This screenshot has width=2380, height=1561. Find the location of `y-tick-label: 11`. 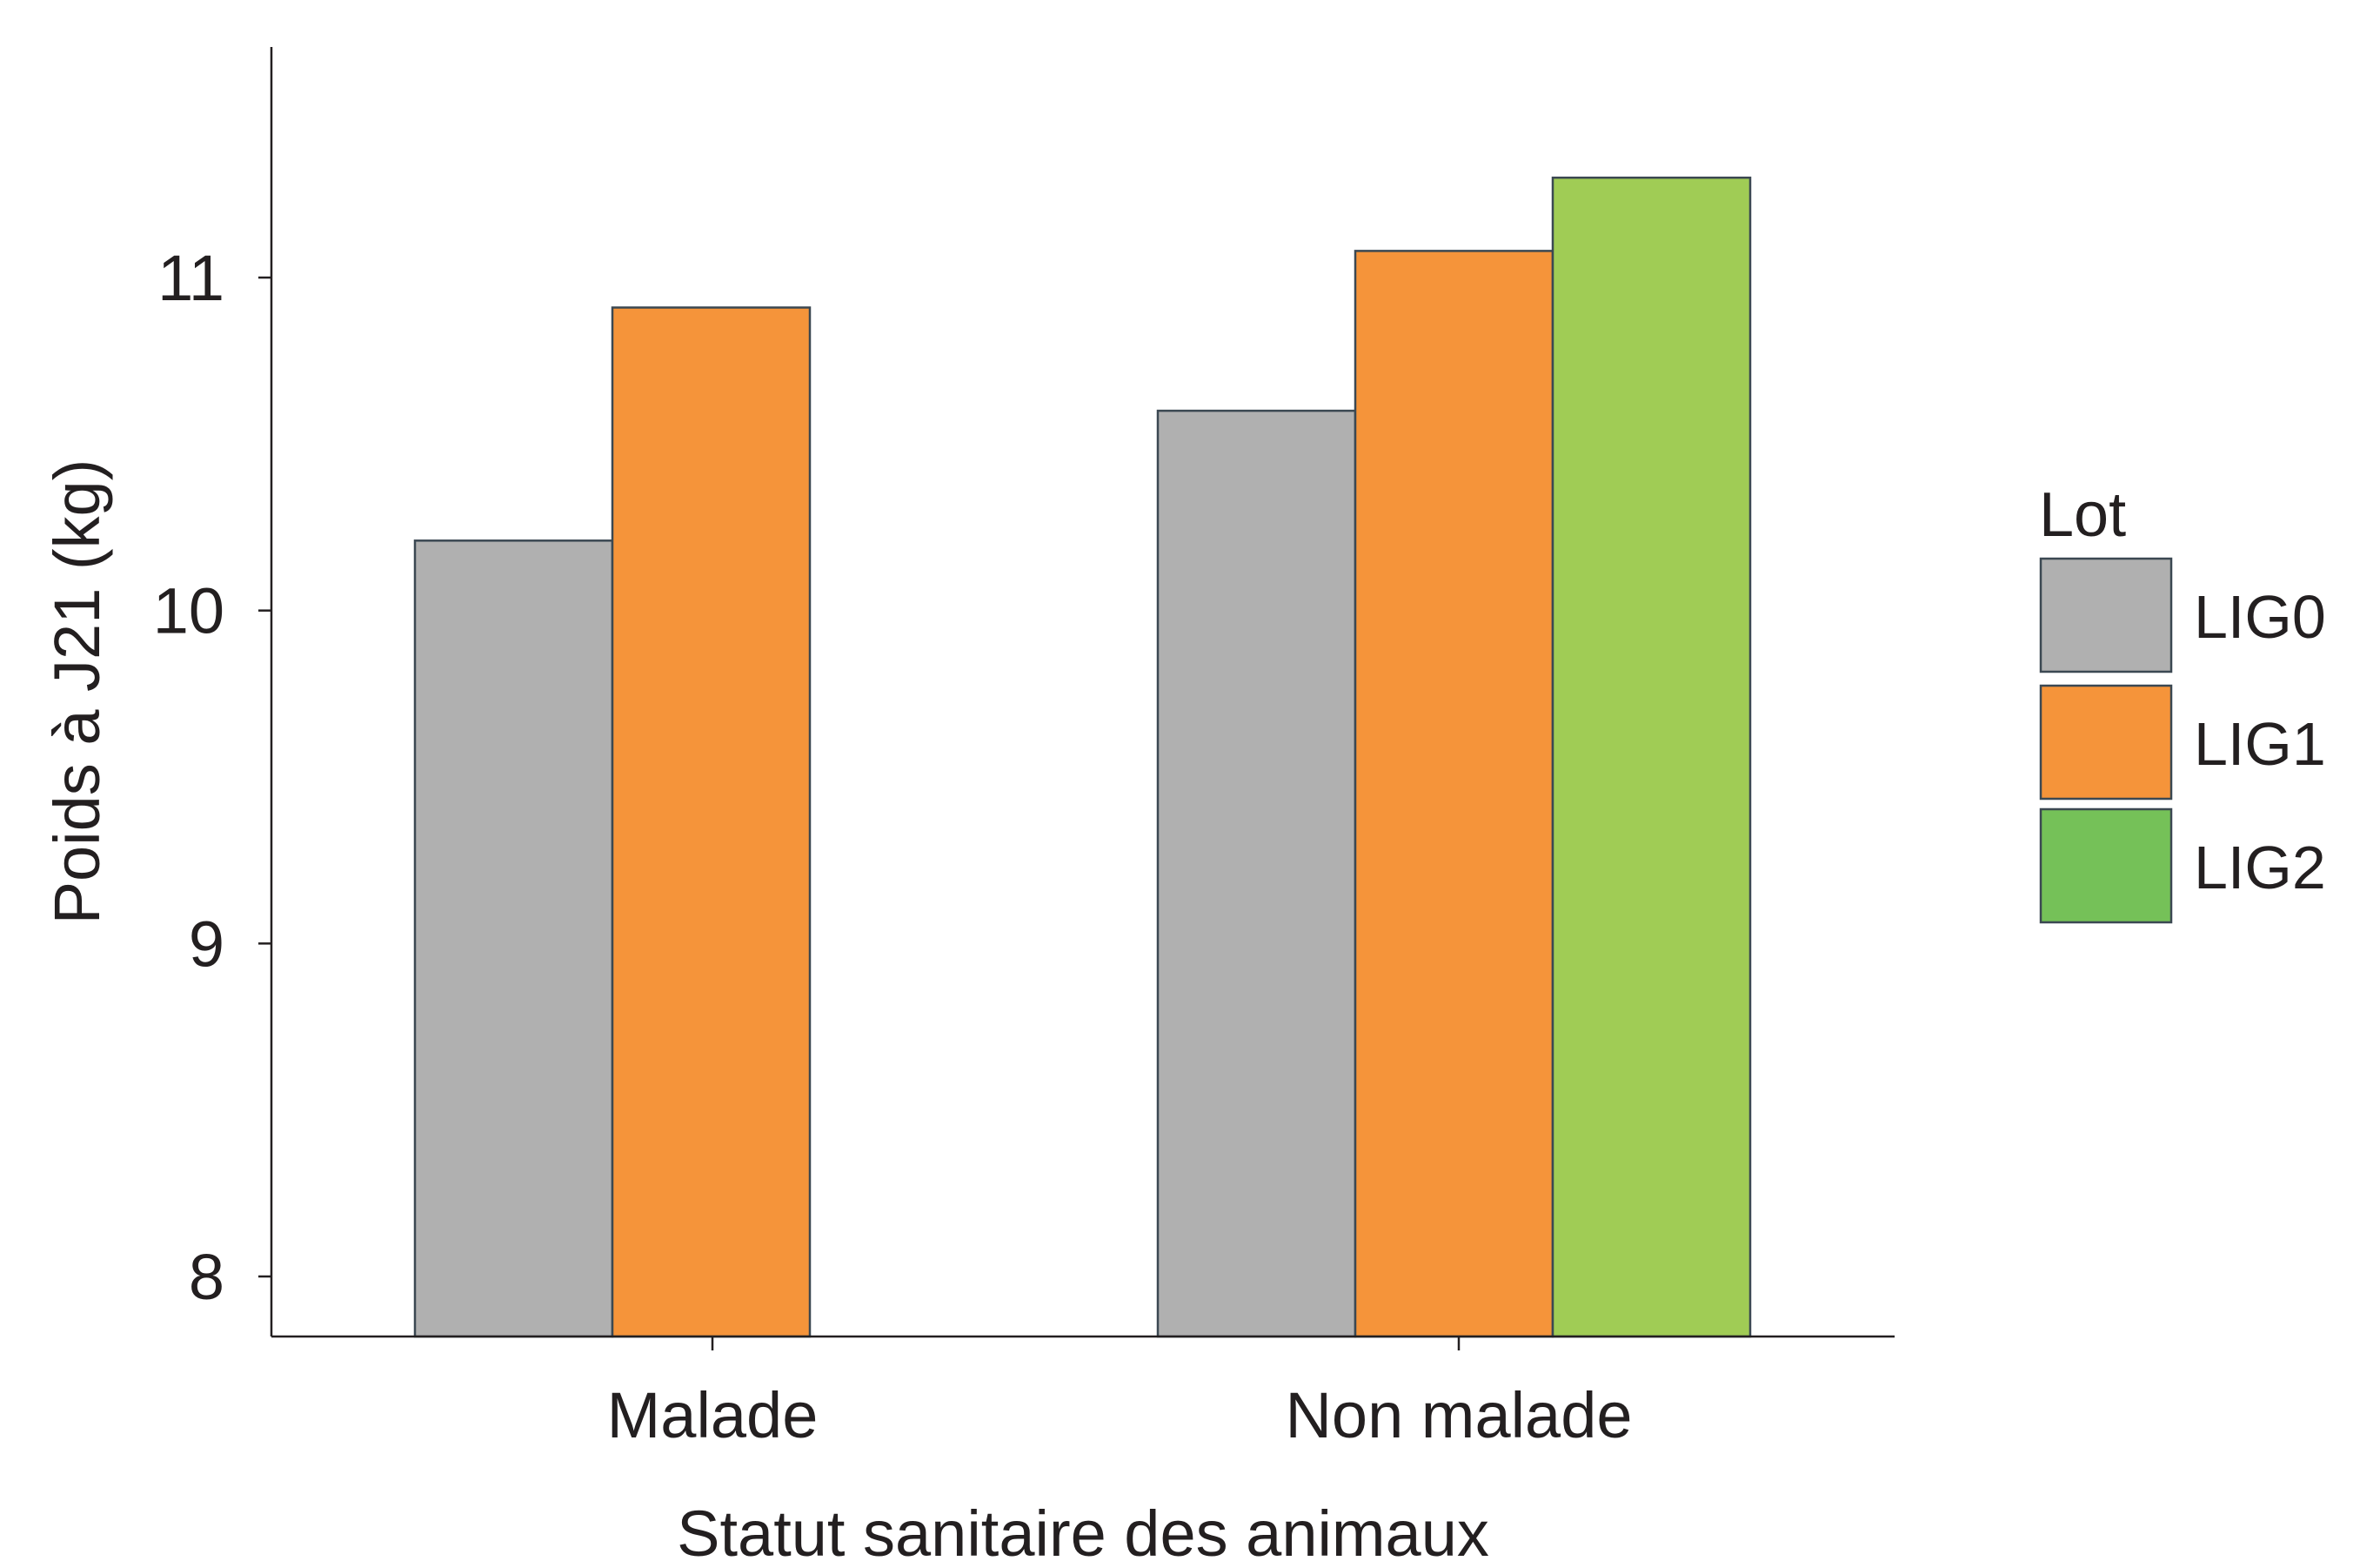

y-tick-label: 11 is located at coordinates (190, 278).